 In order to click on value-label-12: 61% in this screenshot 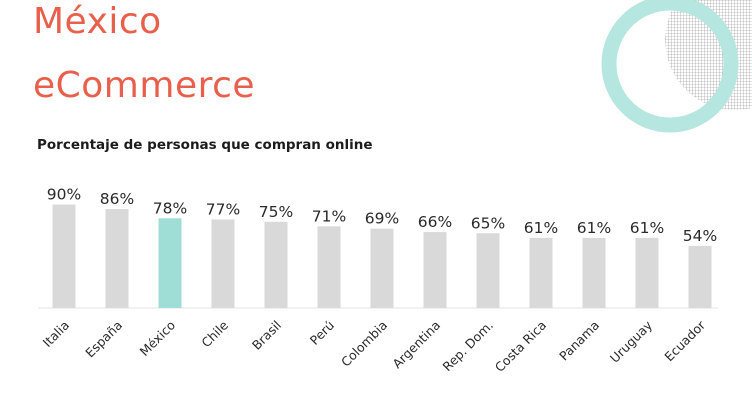, I will do `click(647, 228)`.